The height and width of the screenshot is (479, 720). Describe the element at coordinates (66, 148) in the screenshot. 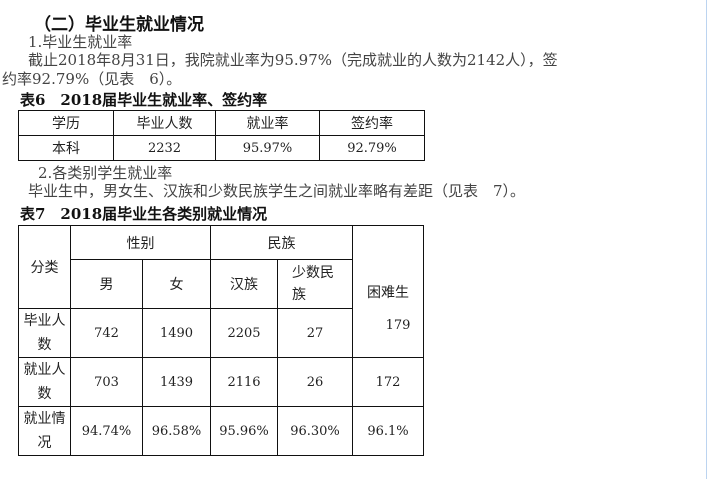

I see `cell: 本科` at that location.